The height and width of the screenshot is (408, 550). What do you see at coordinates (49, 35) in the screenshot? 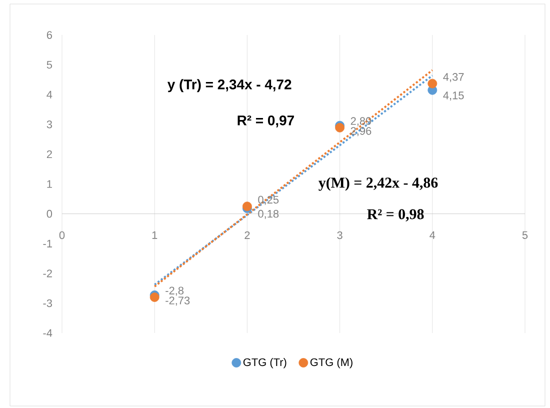
I see `y-tick-label: 6` at bounding box center [49, 35].